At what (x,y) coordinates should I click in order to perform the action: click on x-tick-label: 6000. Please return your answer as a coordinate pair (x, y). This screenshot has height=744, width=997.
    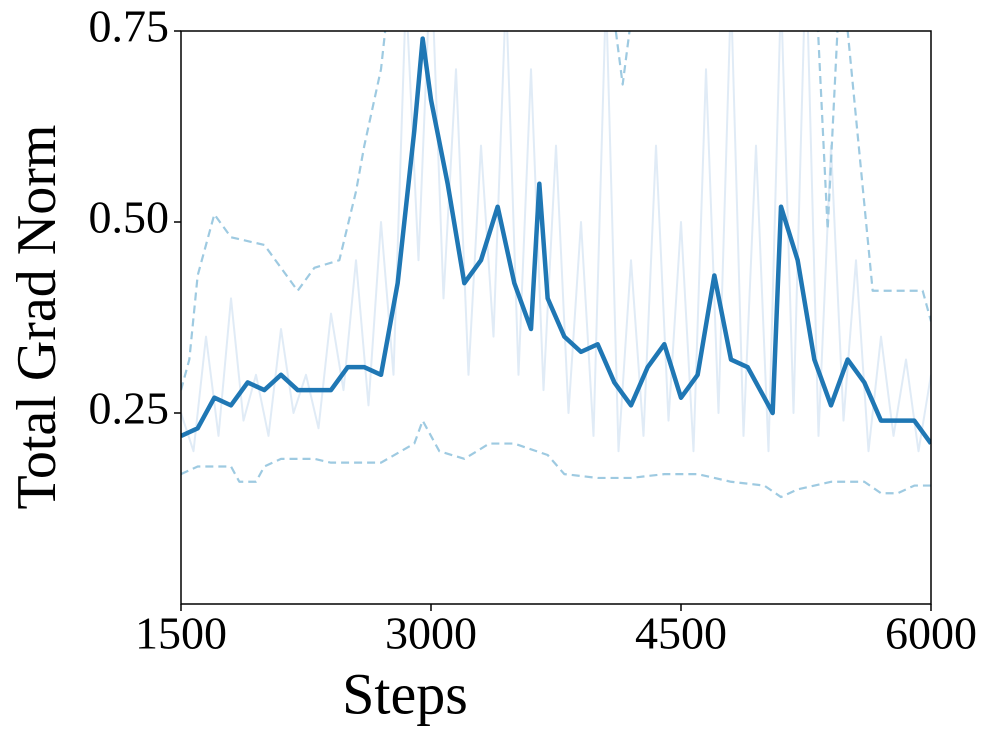
    Looking at the image, I should click on (931, 633).